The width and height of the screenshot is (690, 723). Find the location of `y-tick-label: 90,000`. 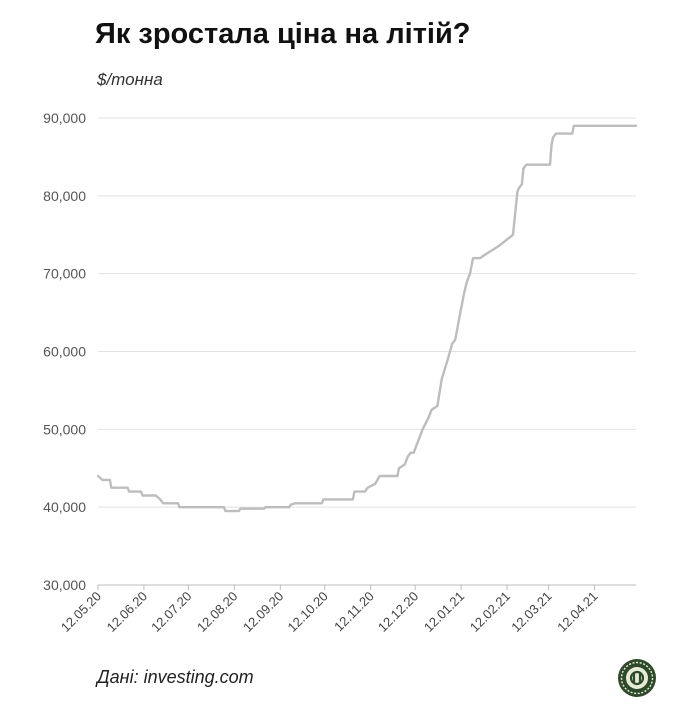

y-tick-label: 90,000 is located at coordinates (64, 118).